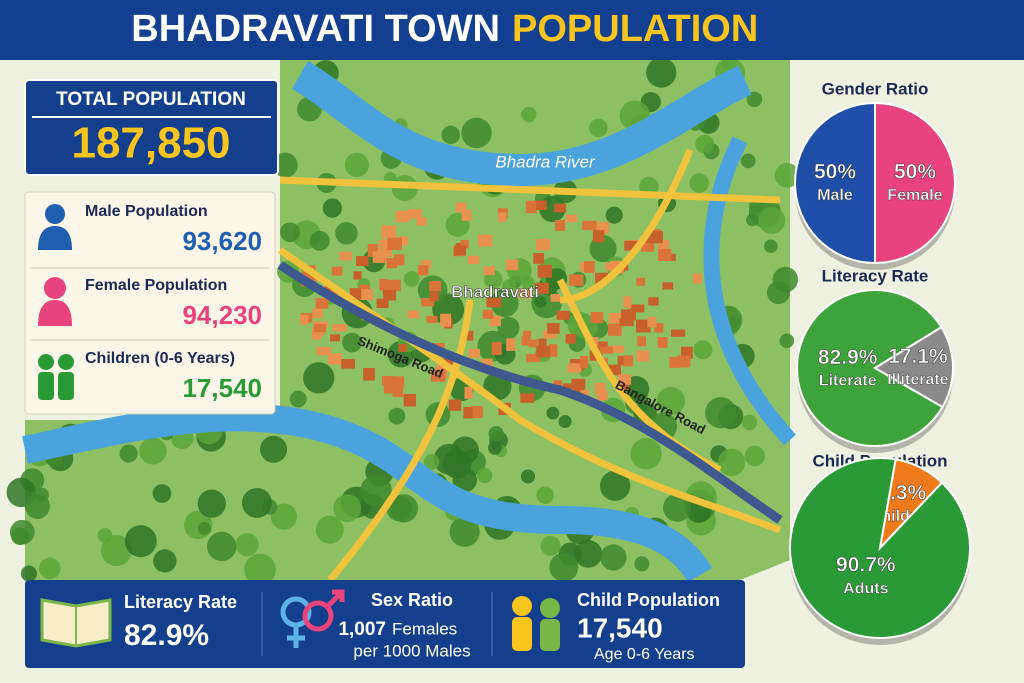  What do you see at coordinates (315, 29) in the screenshot?
I see `title: BHADRAVATI TOWN` at bounding box center [315, 29].